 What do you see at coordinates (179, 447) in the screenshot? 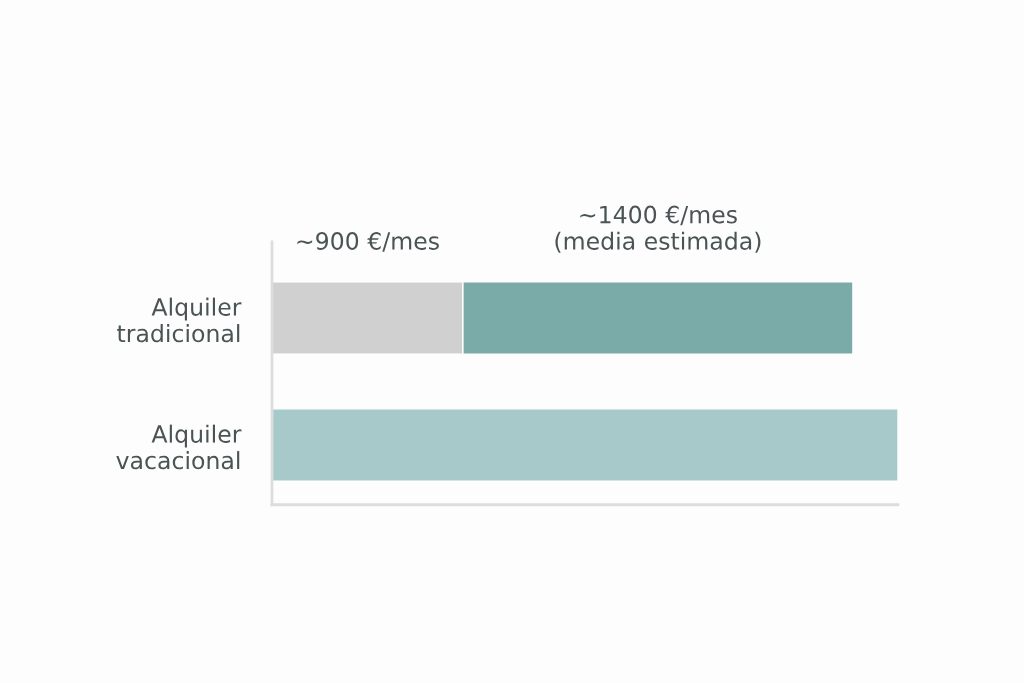
I see `y-tick-label: Alquiler vacacional` at bounding box center [179, 447].